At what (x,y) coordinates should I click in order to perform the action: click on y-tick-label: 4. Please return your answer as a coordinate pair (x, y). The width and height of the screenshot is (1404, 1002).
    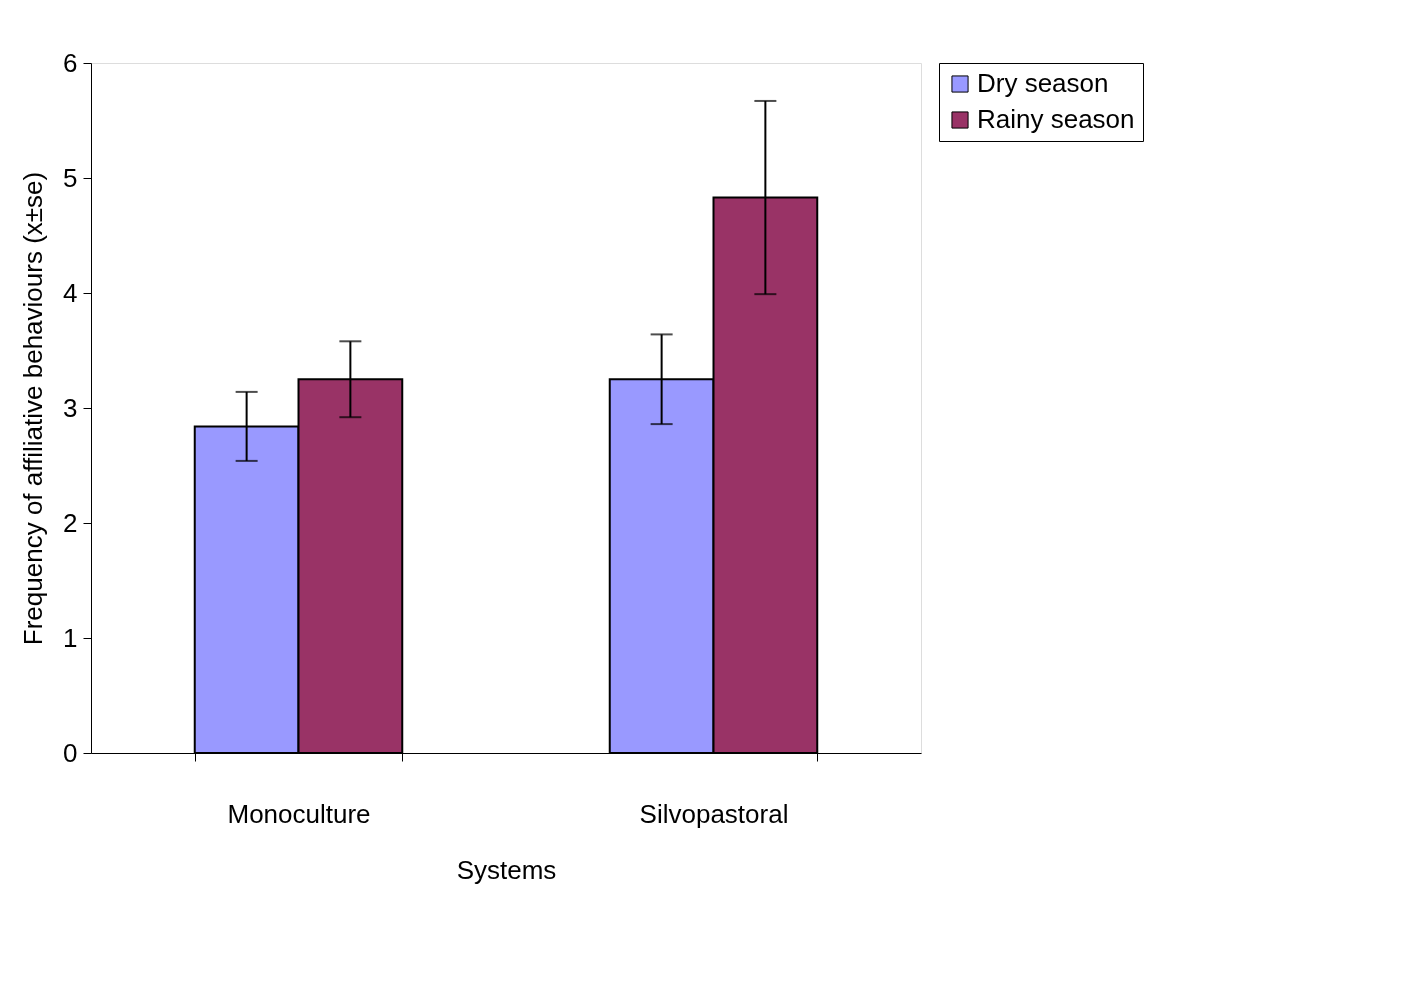
    Looking at the image, I should click on (70, 292).